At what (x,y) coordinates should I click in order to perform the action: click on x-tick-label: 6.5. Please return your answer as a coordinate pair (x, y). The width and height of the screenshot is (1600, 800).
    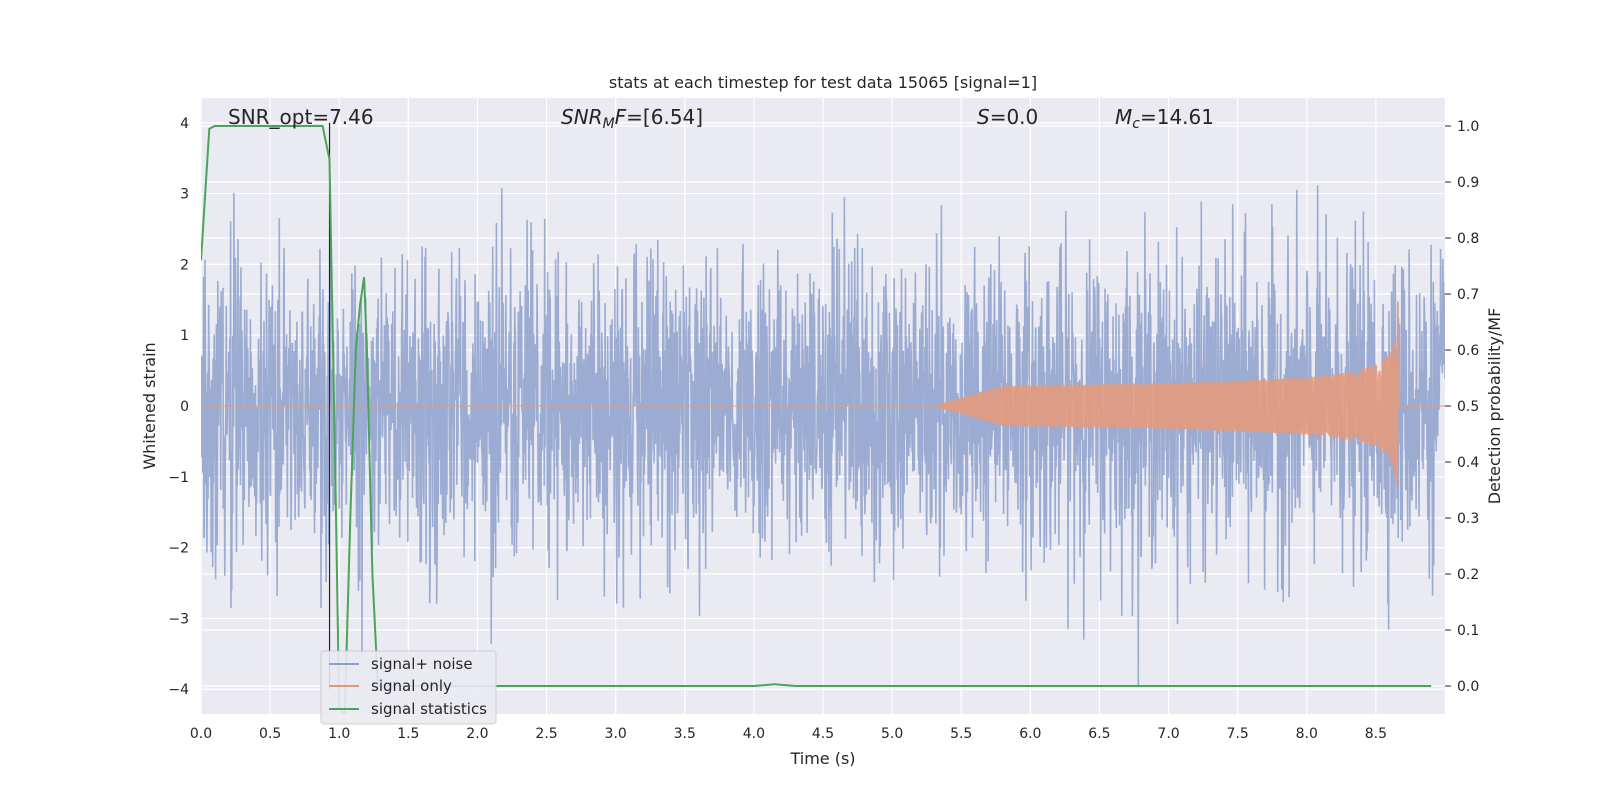
    Looking at the image, I should click on (1099, 734).